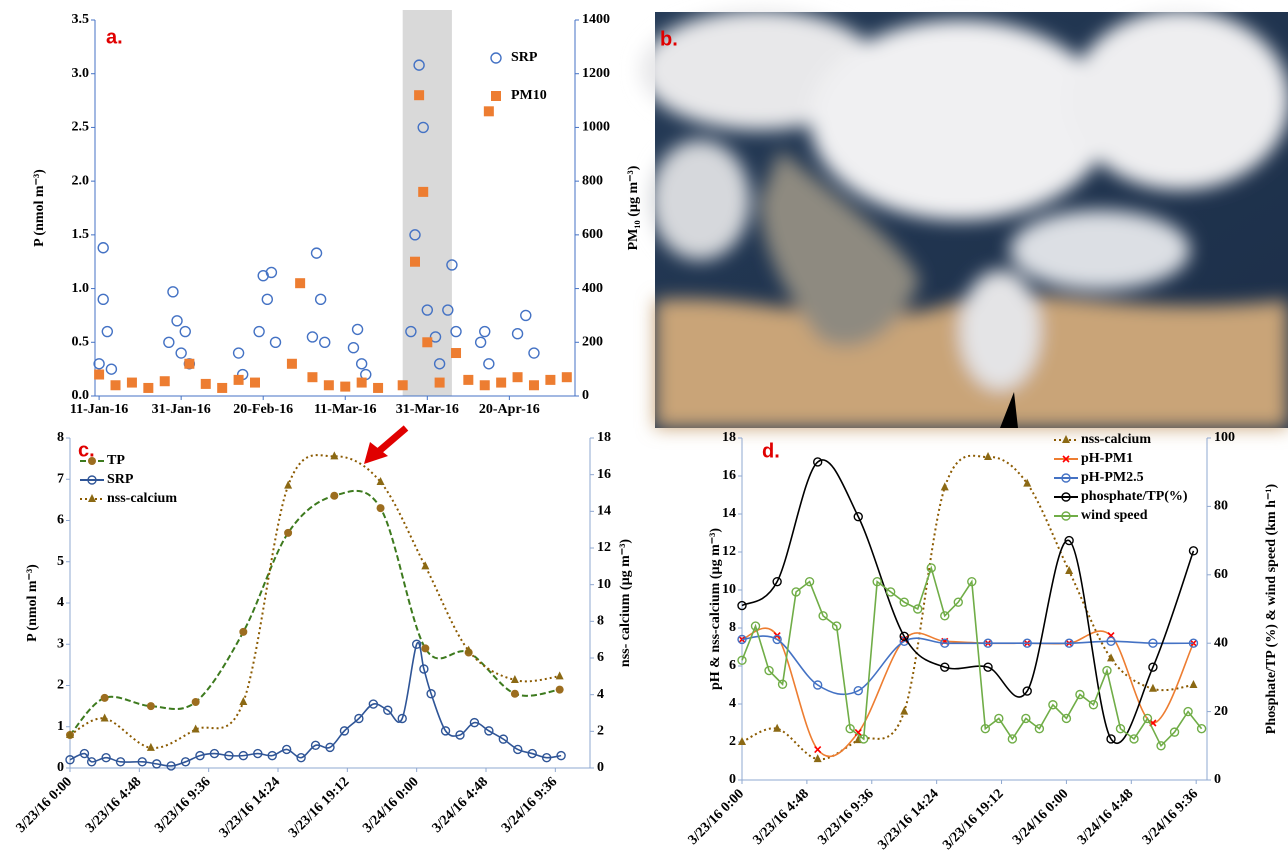 This screenshot has width=1288, height=862. I want to click on y2-tick-label: 200, so click(592, 342).